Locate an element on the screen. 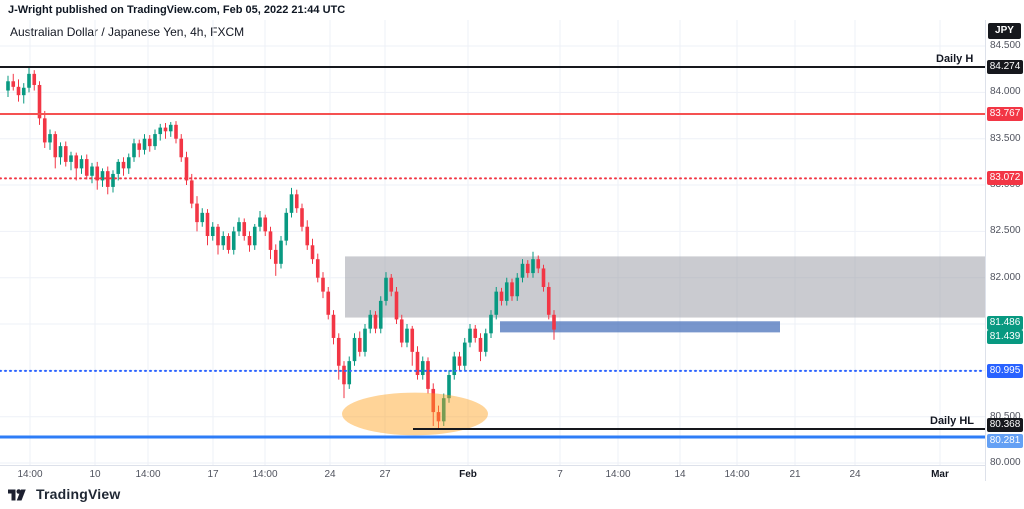 The width and height of the screenshot is (1024, 509). price-badge: 81.486 is located at coordinates (1005, 323).